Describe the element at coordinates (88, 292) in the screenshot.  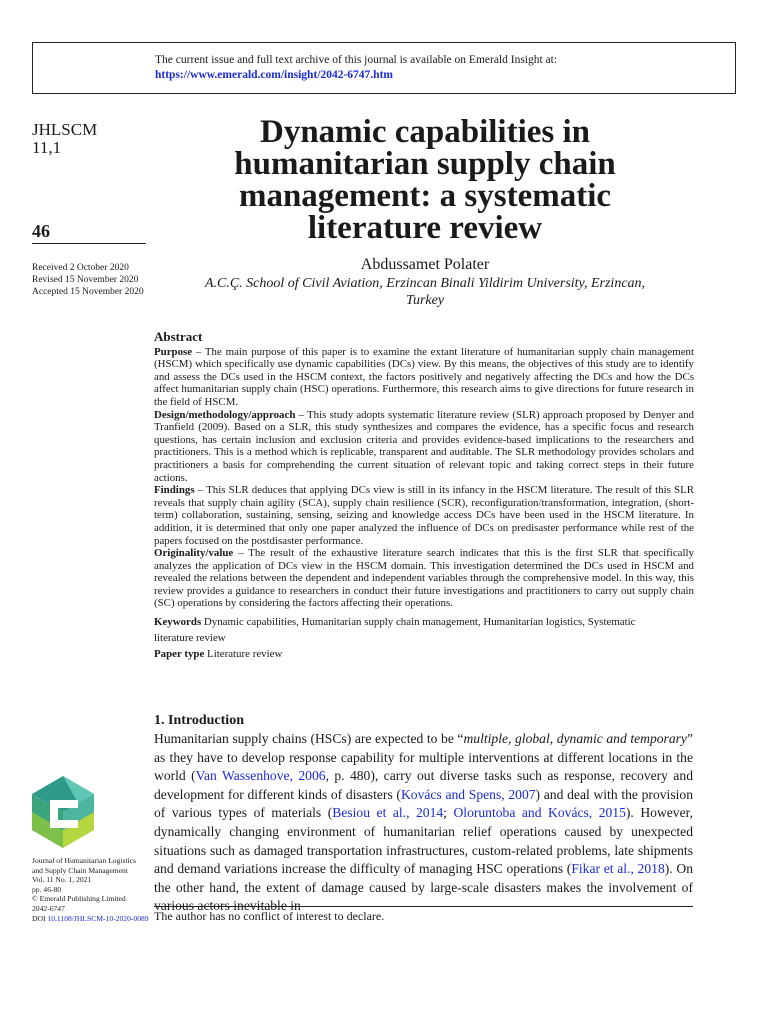
I see `accepted-date: Accepted 15 November 2020` at that location.